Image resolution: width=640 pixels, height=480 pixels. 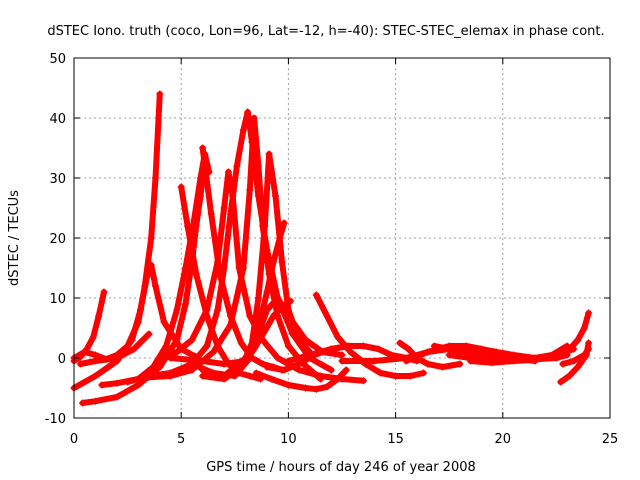 I want to click on x-tick-label: 5, so click(x=181, y=439).